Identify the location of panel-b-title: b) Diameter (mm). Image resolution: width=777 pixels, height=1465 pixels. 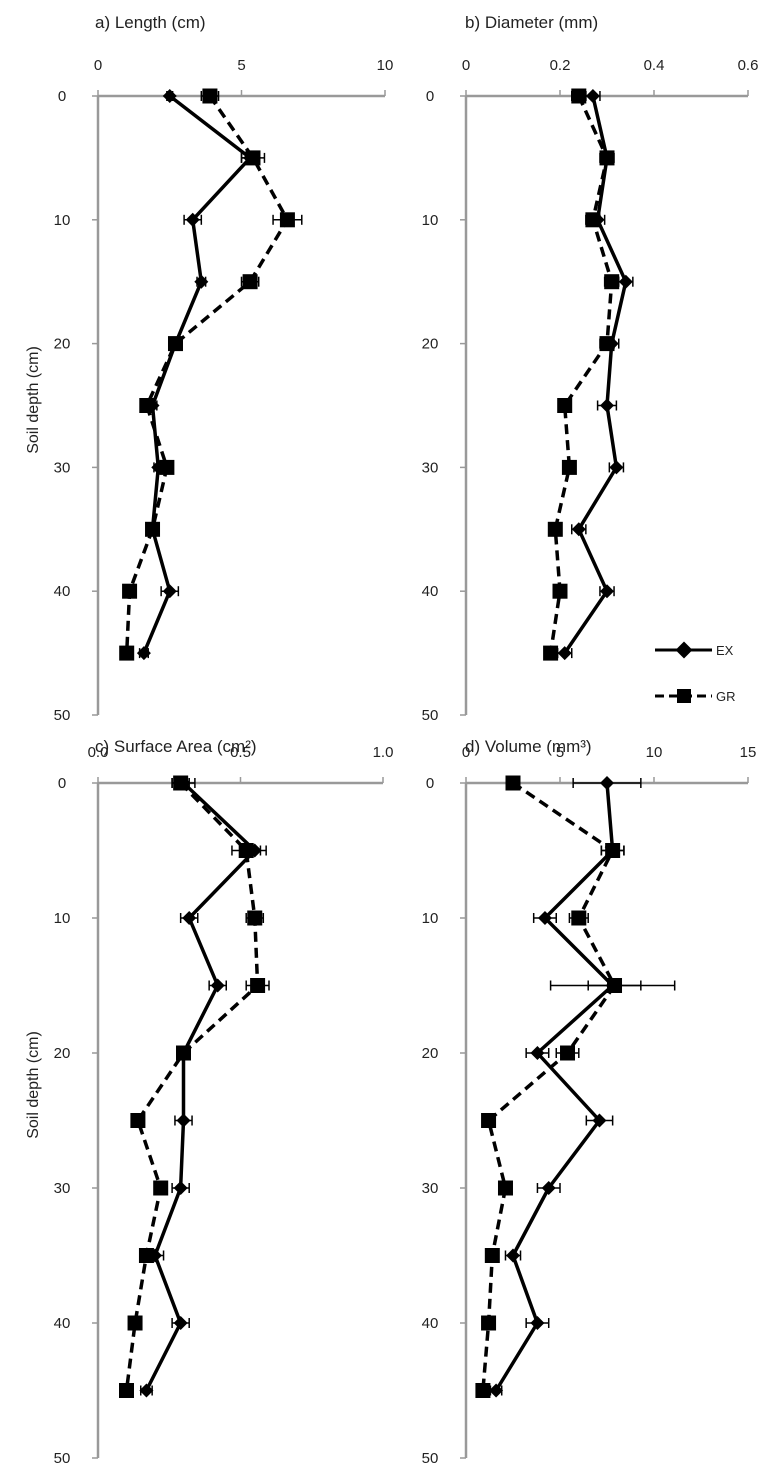
(531, 22).